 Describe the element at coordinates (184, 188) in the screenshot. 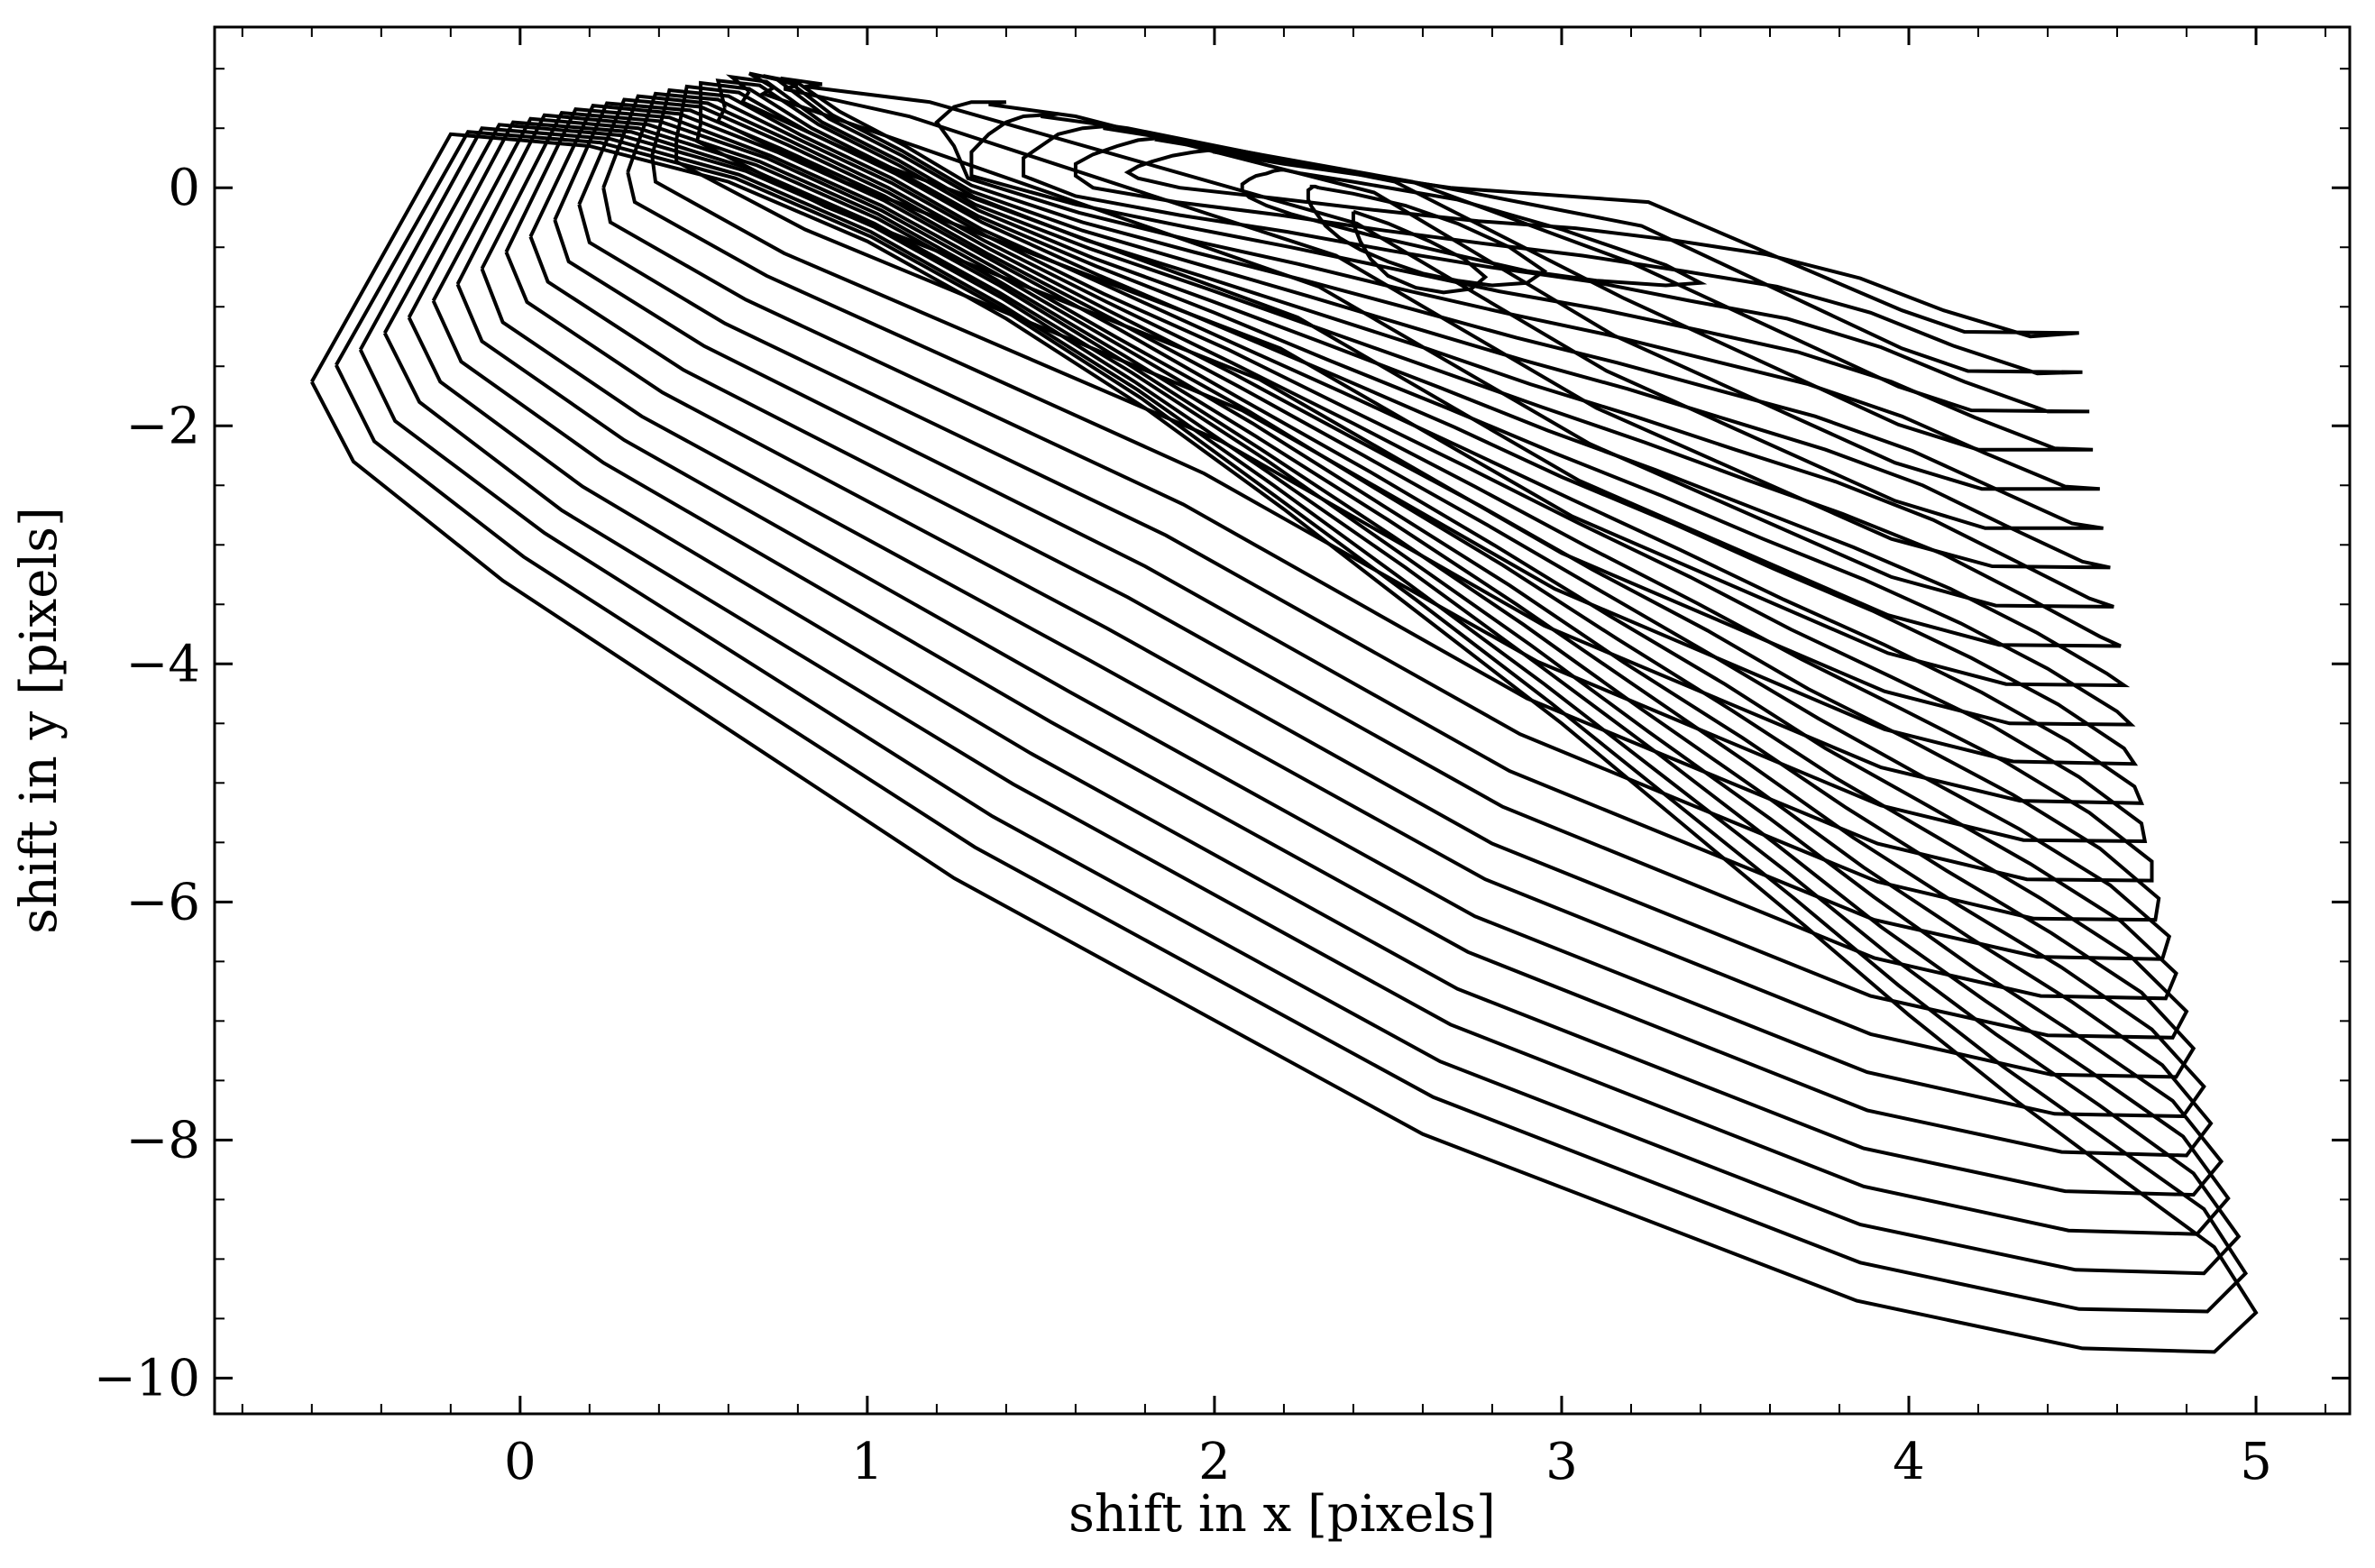

I see `y-tick-label: 0` at that location.